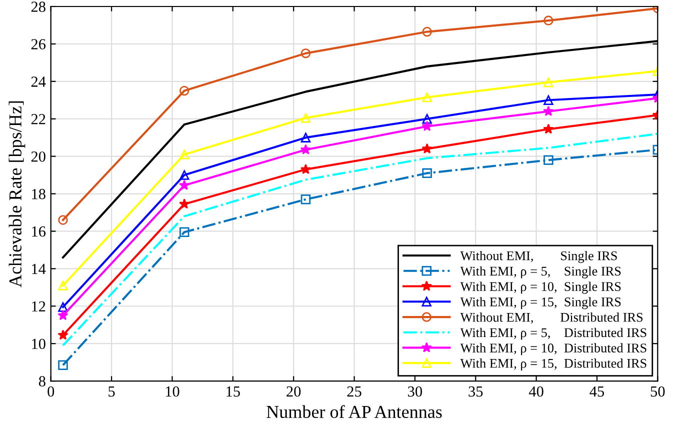 This screenshot has height=433, width=678. I want to click on x-tick-label: 45, so click(597, 391).